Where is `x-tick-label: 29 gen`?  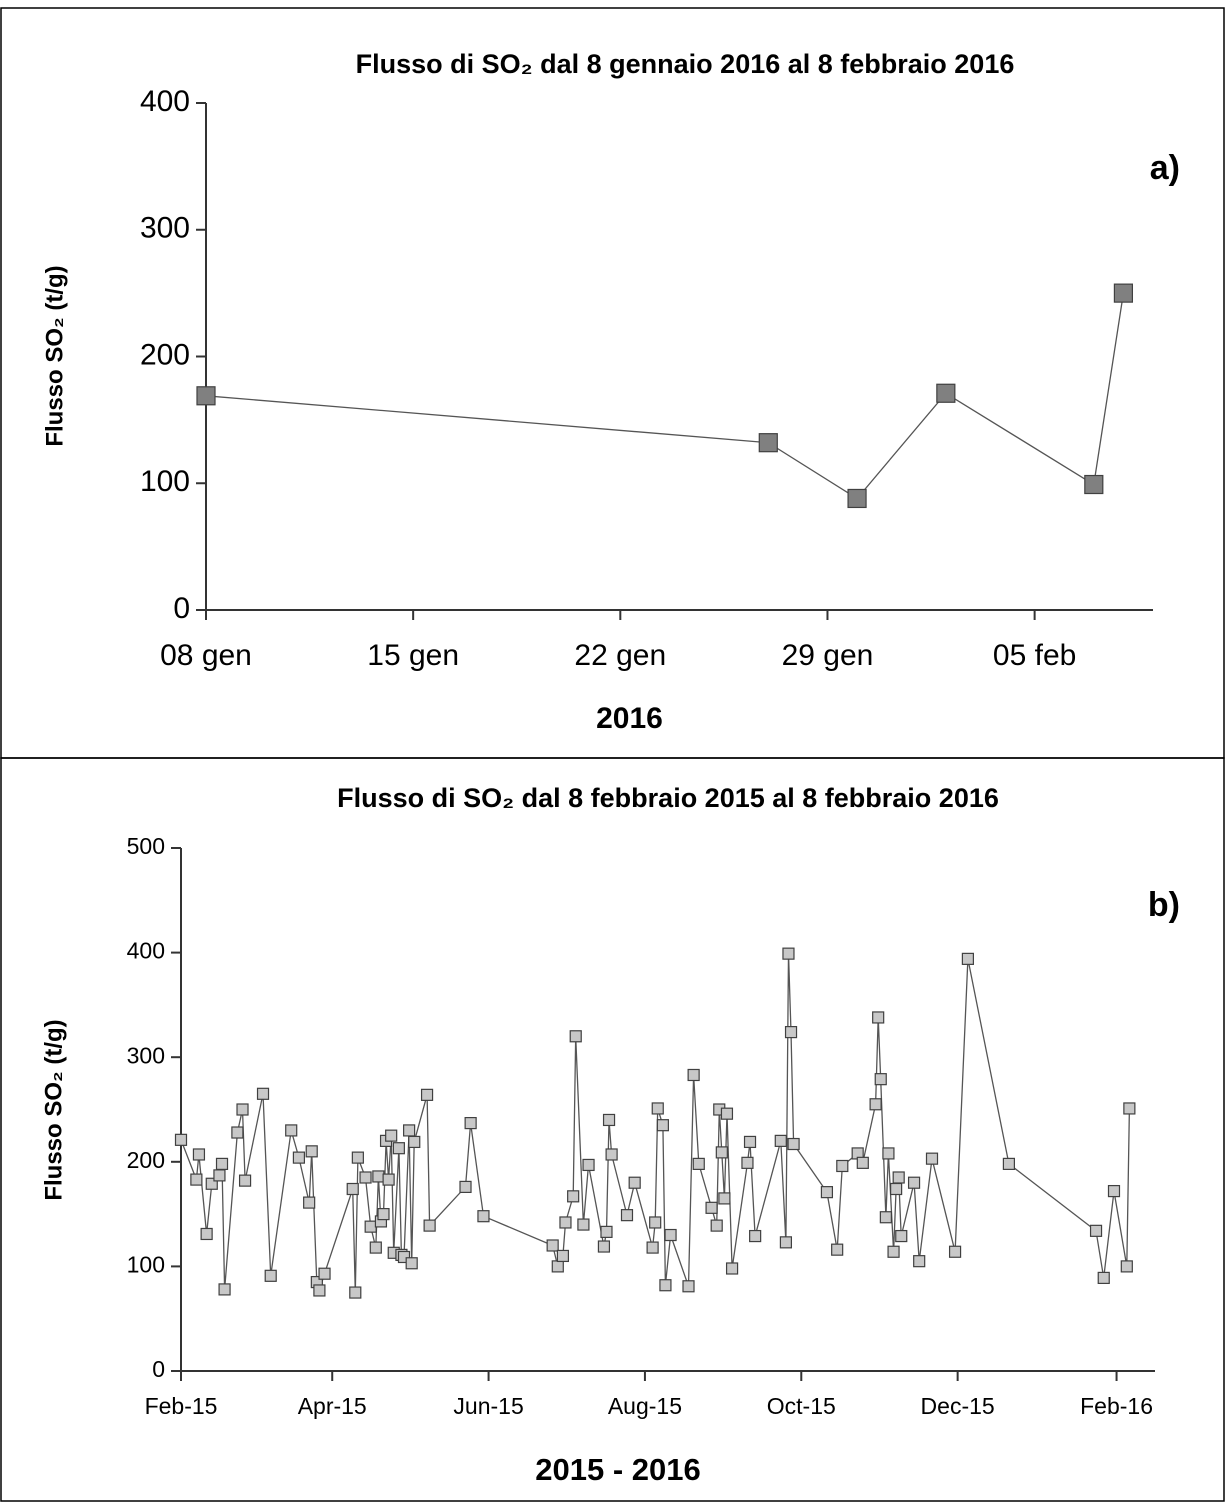
x-tick-label: 29 gen is located at coordinates (828, 655).